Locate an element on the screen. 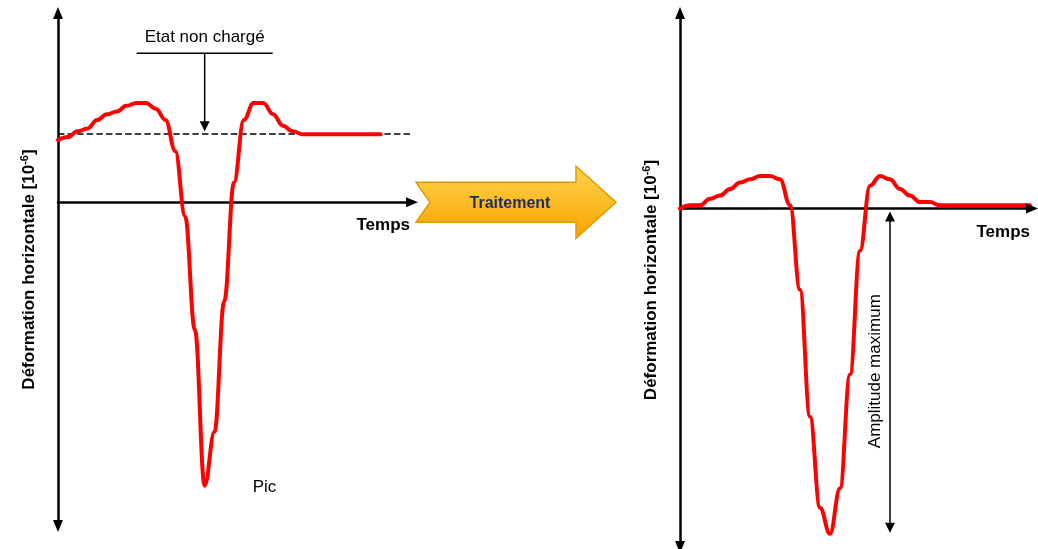  annotation: Amplitude maximum is located at coordinates (874, 371).